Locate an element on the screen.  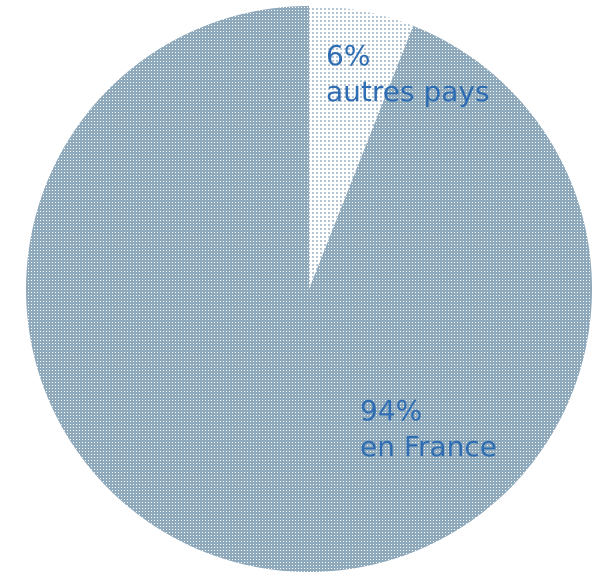
pie-slice is located at coordinates (361, 147).